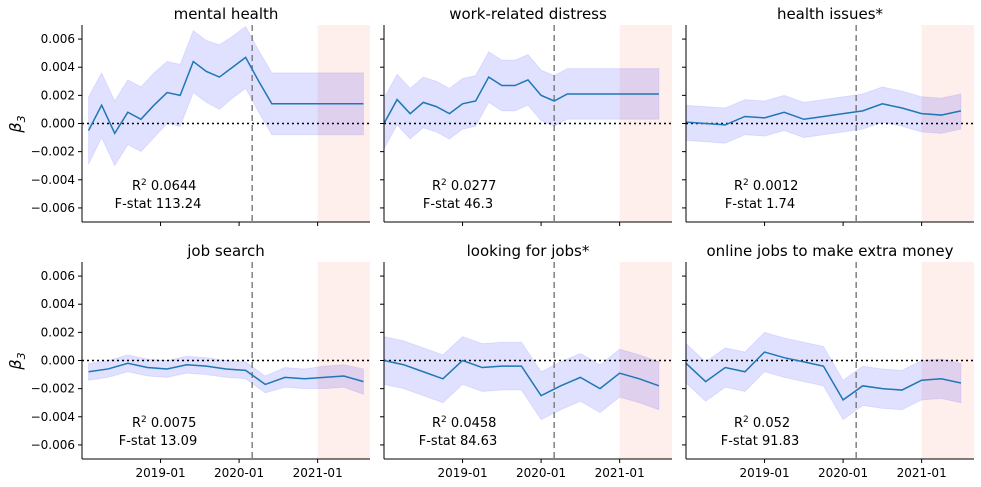 The image size is (981, 487). I want to click on panel-title: looking for jobs*, so click(528, 251).